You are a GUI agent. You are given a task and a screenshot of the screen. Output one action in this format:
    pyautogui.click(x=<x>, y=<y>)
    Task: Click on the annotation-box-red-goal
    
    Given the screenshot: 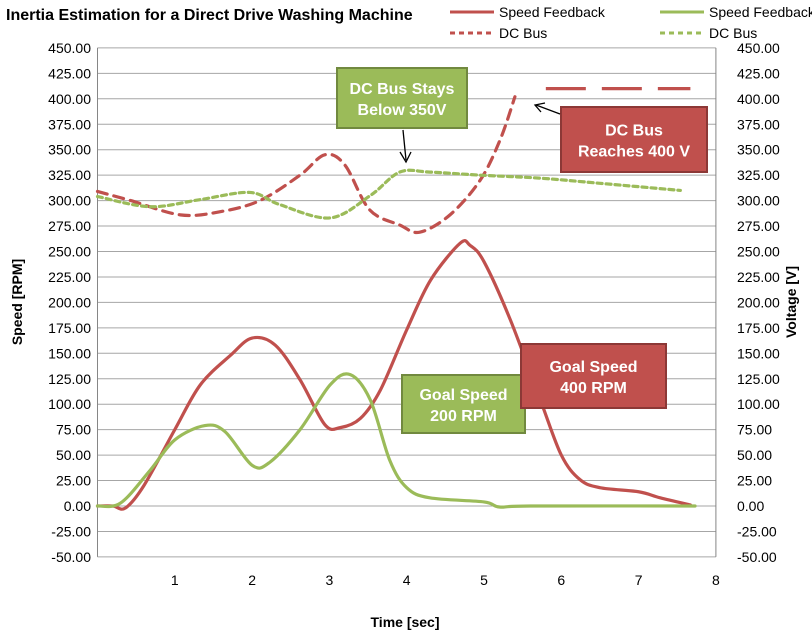 What is the action you would take?
    pyautogui.click(x=593, y=376)
    